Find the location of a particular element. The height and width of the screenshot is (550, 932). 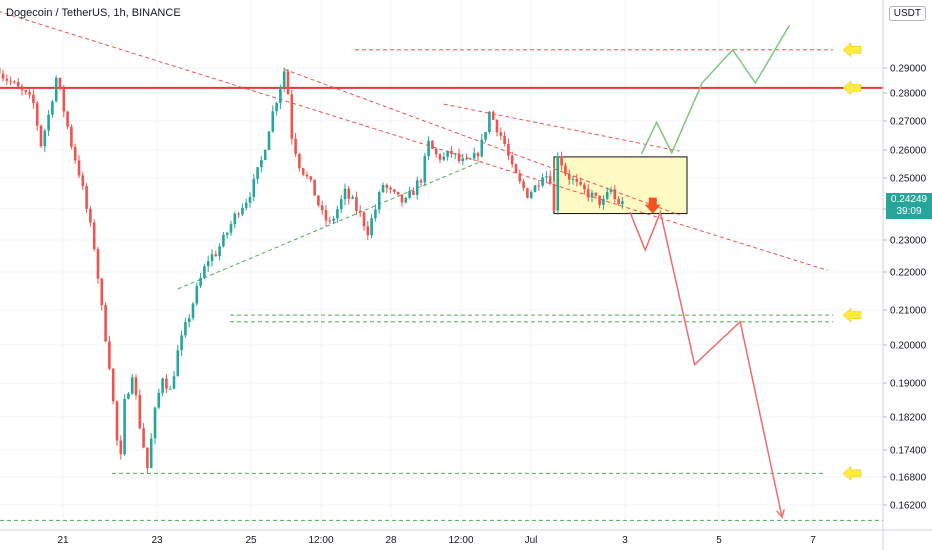

price-tick-label: 0.17400 is located at coordinates (908, 451).